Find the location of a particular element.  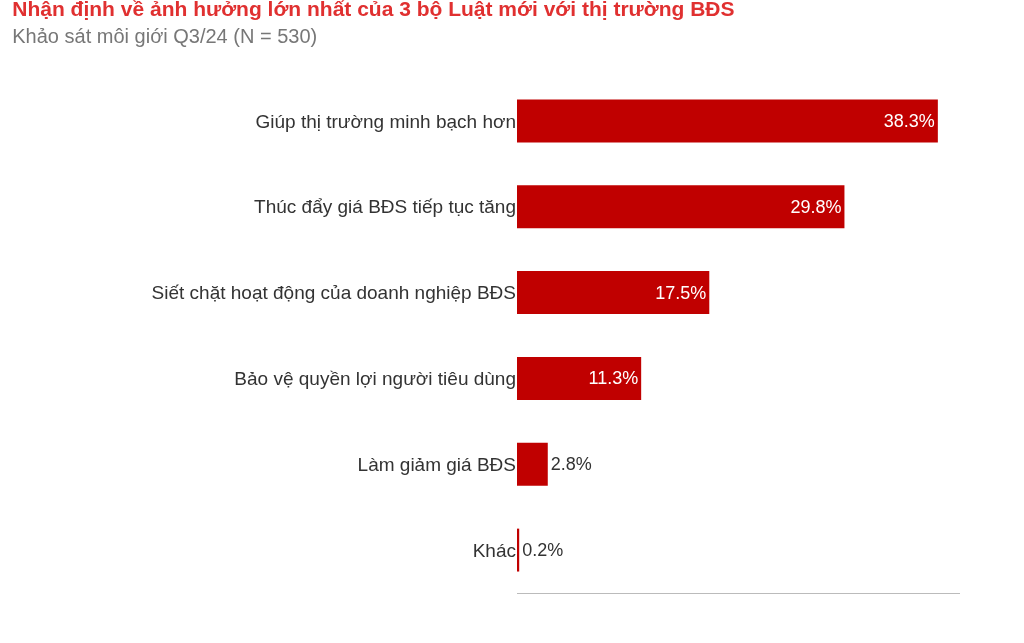

y-tick-label: Siết chặt hoạt động của doanh nghiệp BĐS is located at coordinates (333, 293).